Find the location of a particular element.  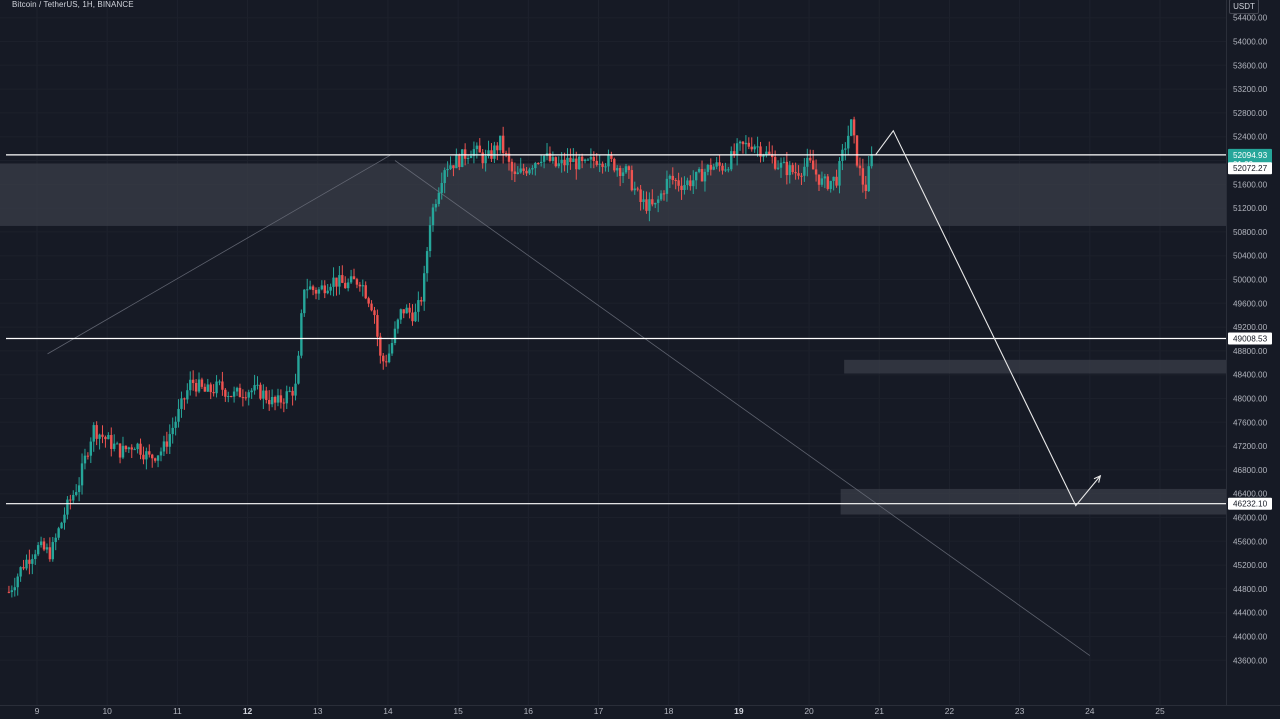

zone-rect is located at coordinates (613, 194).